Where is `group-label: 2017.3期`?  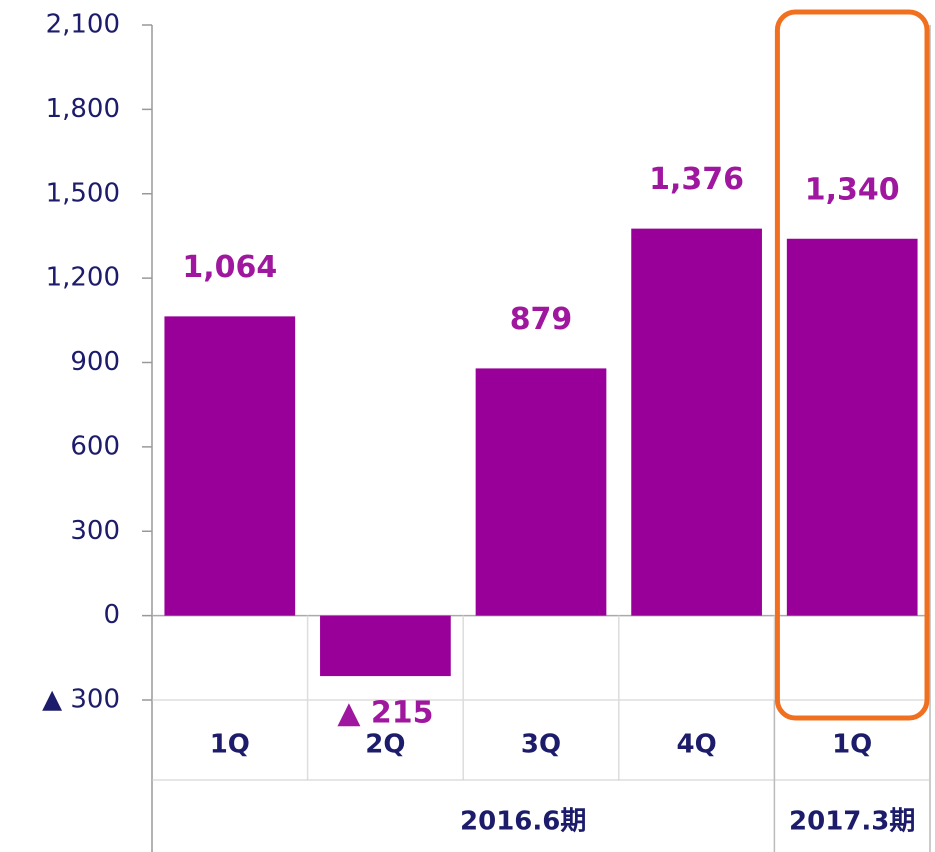
group-label: 2017.3期 is located at coordinates (852, 822).